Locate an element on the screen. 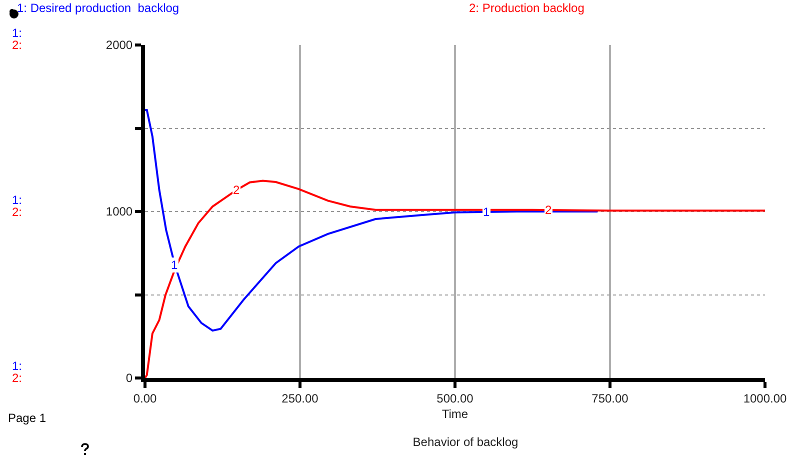 The image size is (789, 456). text: 2: Production backlog is located at coordinates (526, 8).